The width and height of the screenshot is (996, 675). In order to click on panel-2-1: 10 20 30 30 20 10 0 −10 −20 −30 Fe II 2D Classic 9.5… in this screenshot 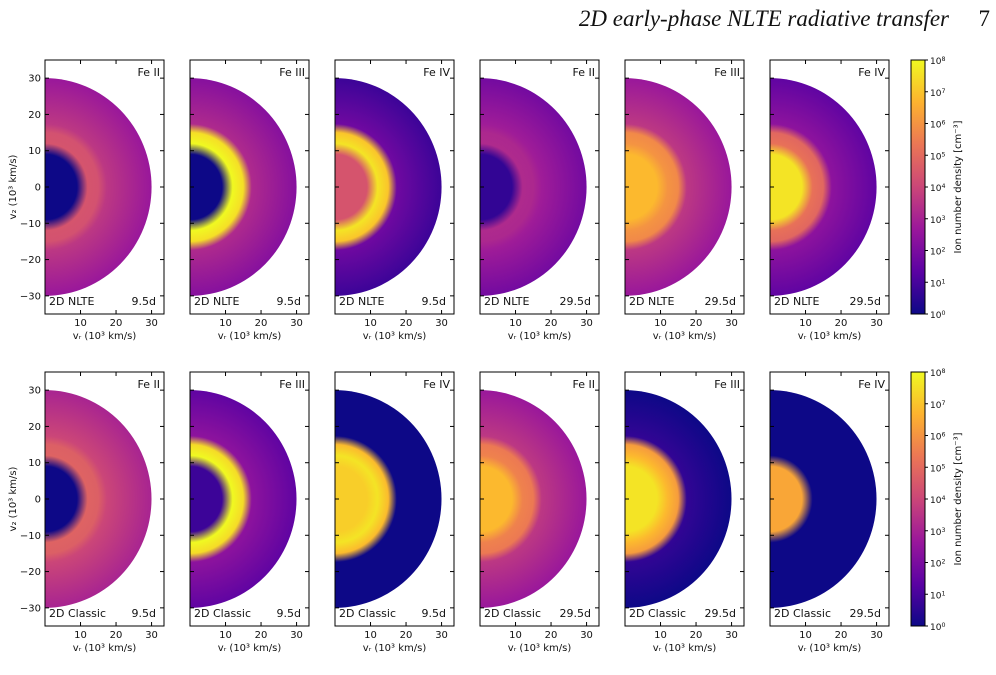, I will do `click(92, 512)`.